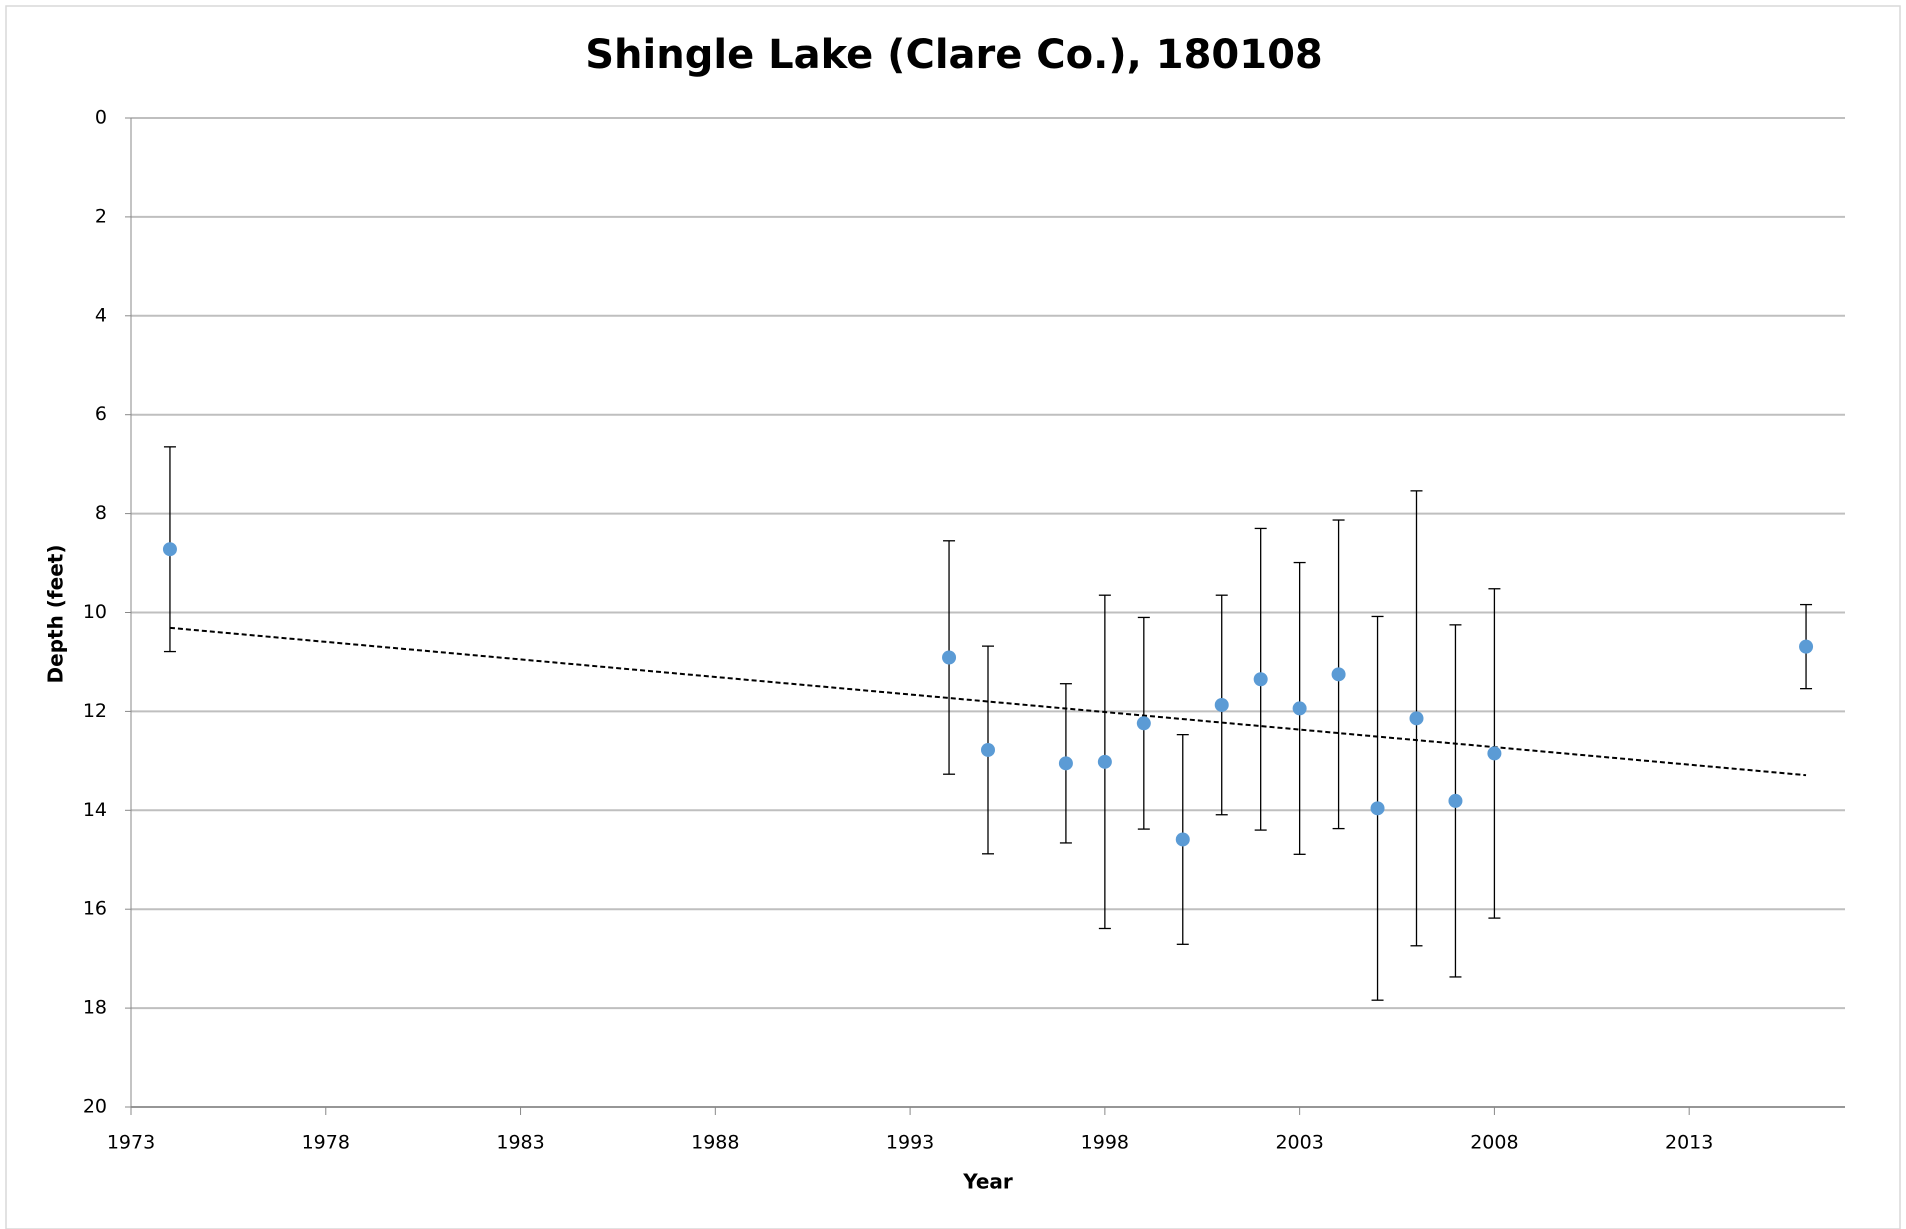  I want to click on x-tick-label: 1998, so click(1105, 1143).